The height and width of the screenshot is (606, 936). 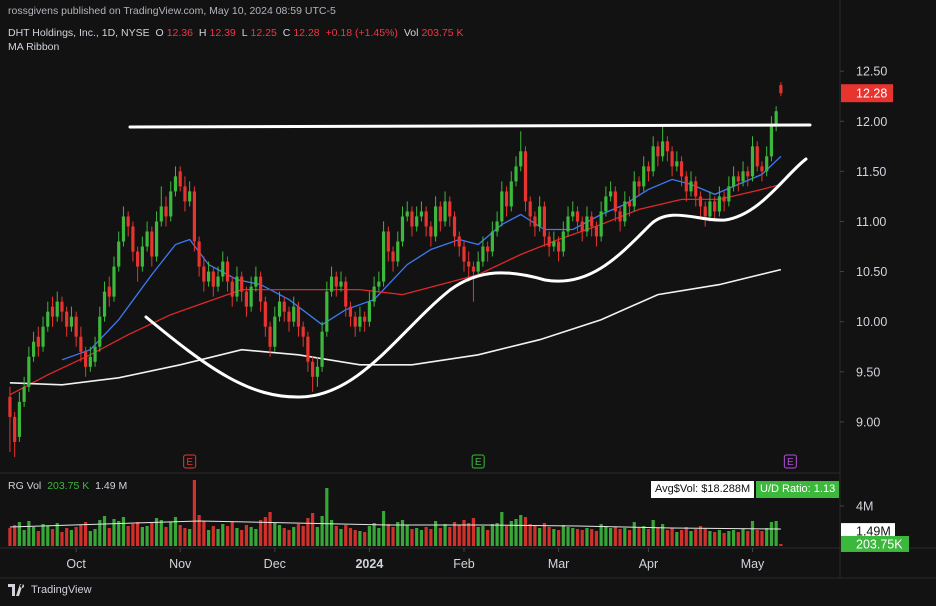 I want to click on earnings-label: E, so click(x=790, y=462).